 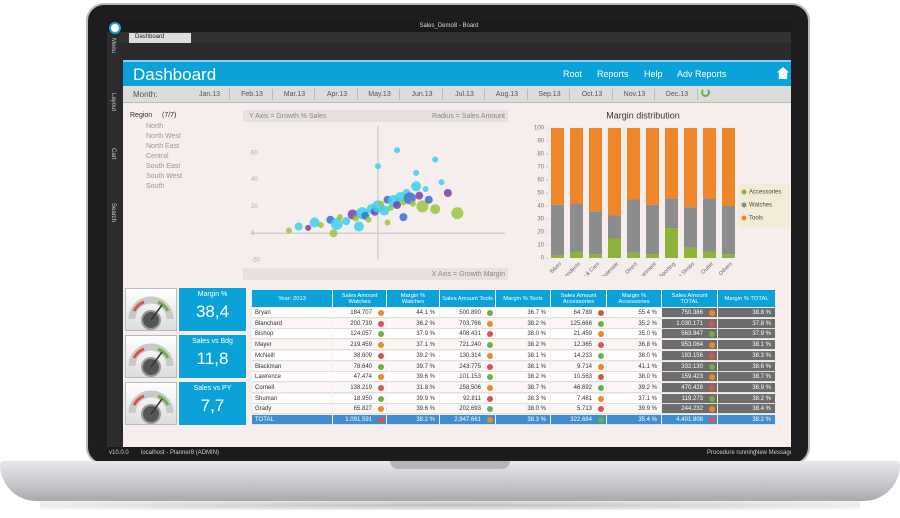 What do you see at coordinates (425, 409) in the screenshot?
I see `cell-text: 39.6 %` at bounding box center [425, 409].